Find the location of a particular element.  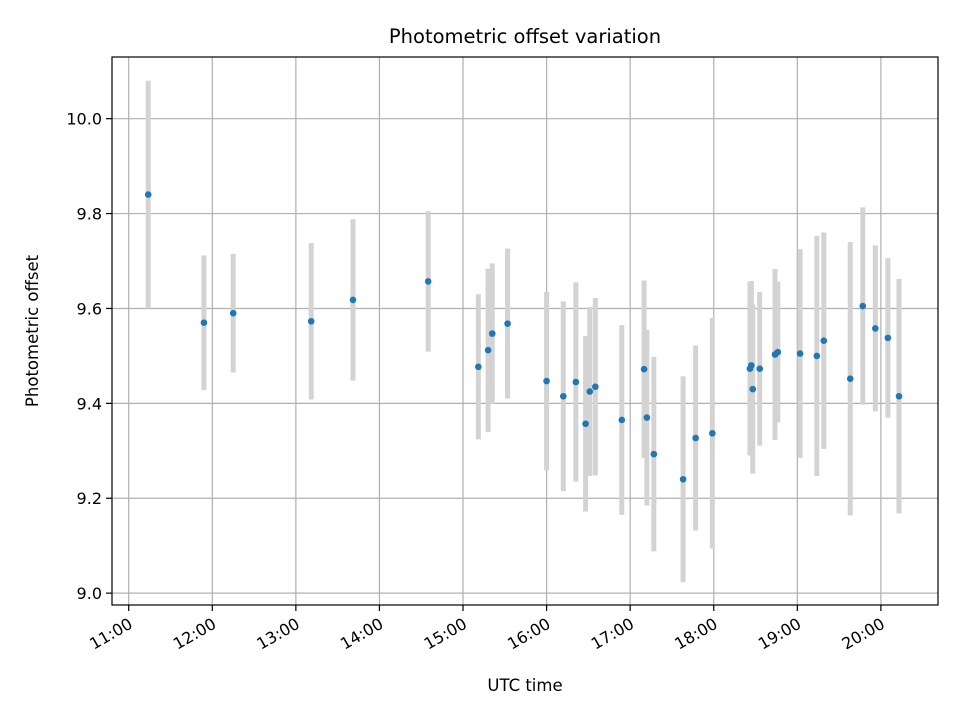

x-tick-label: 16:00 is located at coordinates (528, 634).